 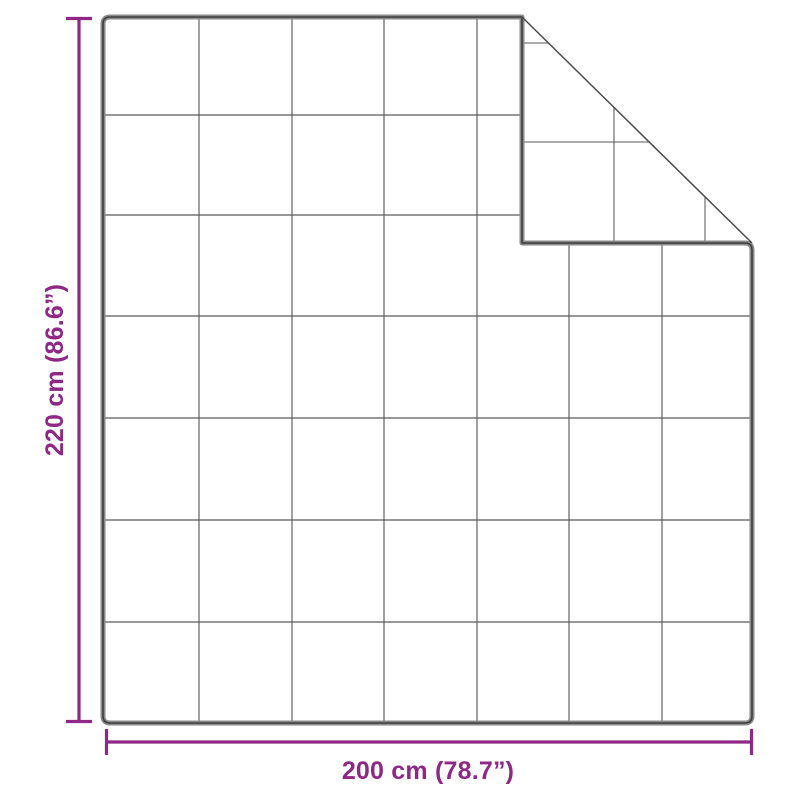 What do you see at coordinates (428, 771) in the screenshot?
I see `width-dimension-label: 200 cm (78.7”)` at bounding box center [428, 771].